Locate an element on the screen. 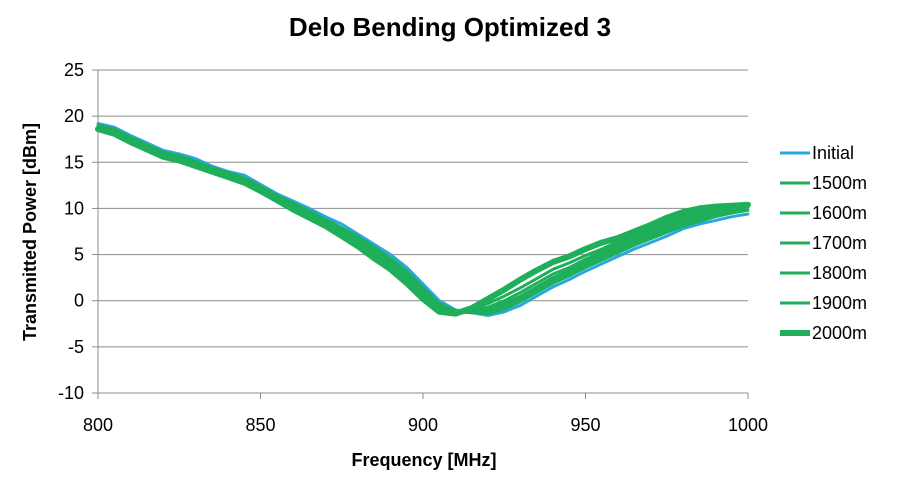 The width and height of the screenshot is (900, 485). x-axis-label: Frequency [MHz] is located at coordinates (423, 460).